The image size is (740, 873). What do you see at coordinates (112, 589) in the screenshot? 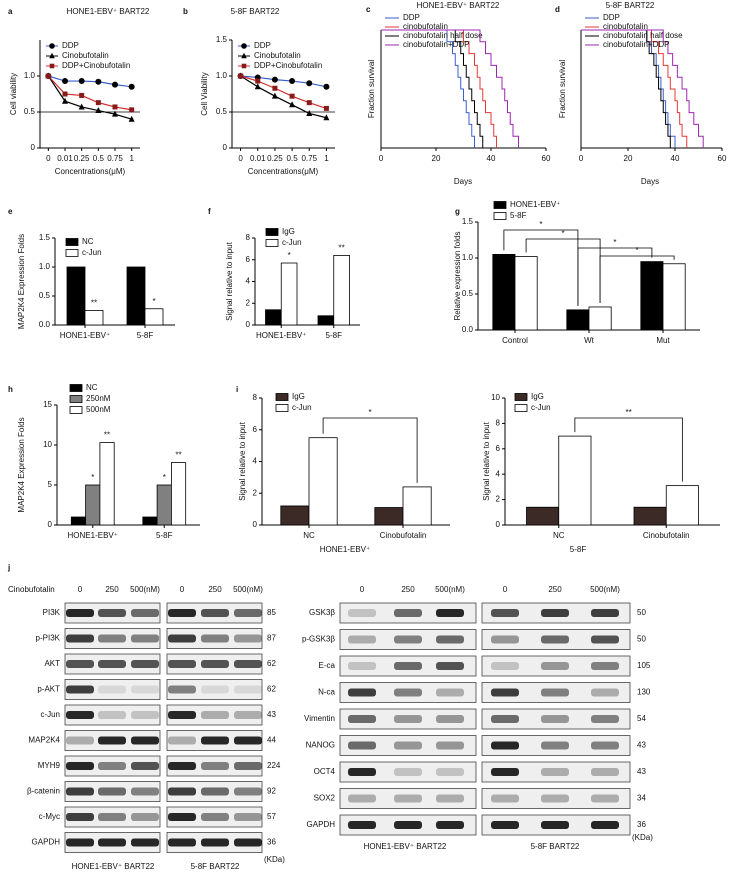
I see `dose-label: 250` at bounding box center [112, 589].